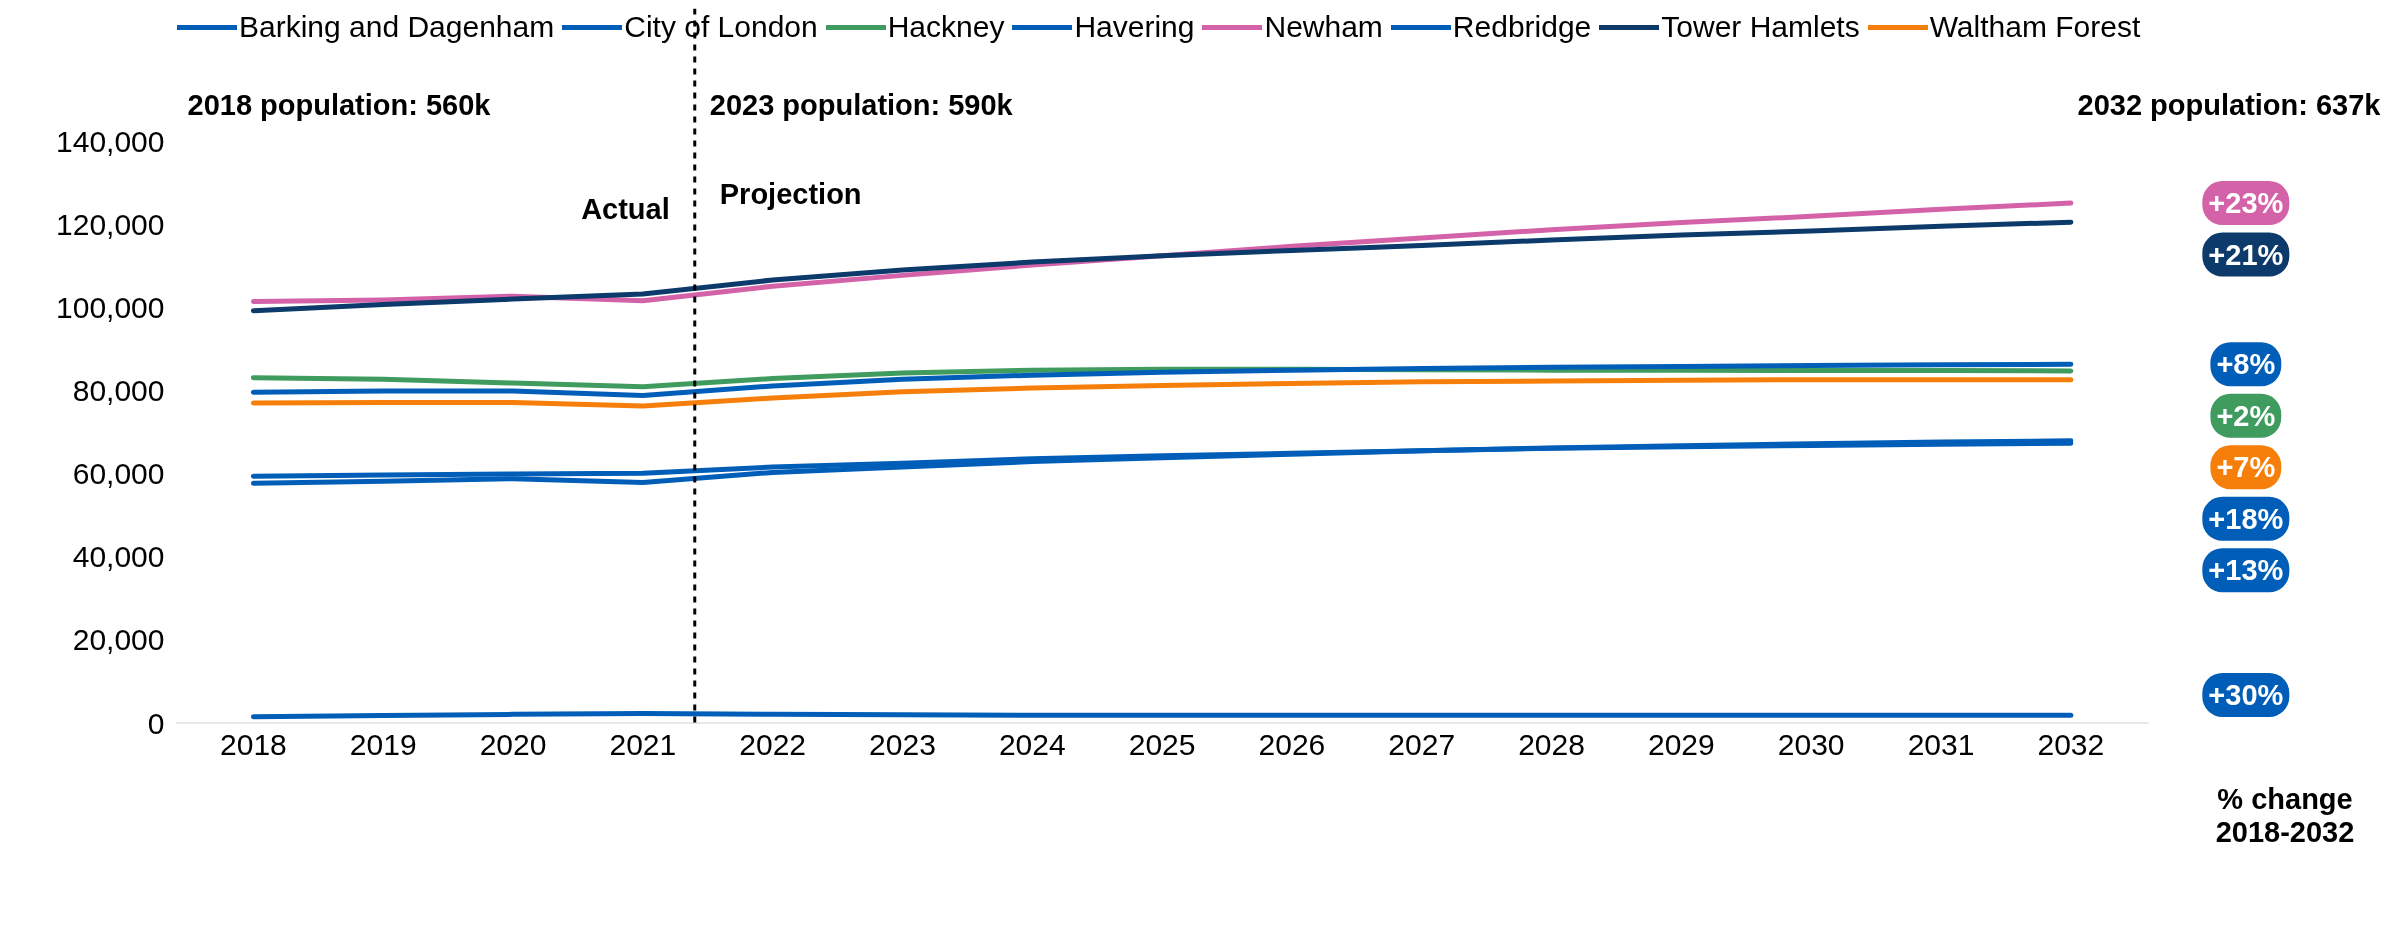 This screenshot has width=2405, height=941. I want to click on y-tick-label: 0, so click(156, 723).